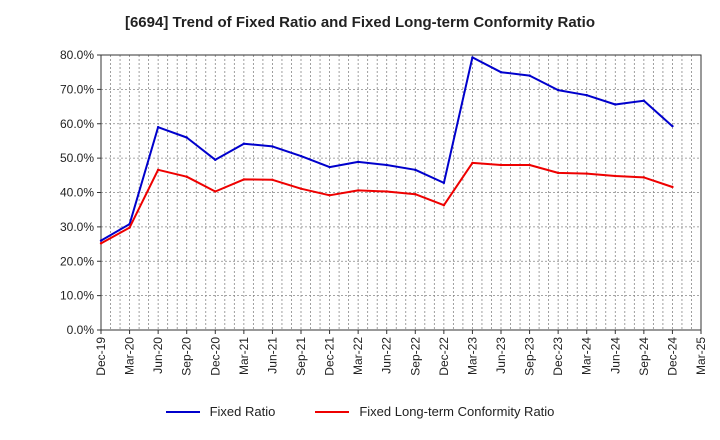  Describe the element at coordinates (242, 411) in the screenshot. I see `legend-label-fixed-ratio: Fixed Ratio` at that location.